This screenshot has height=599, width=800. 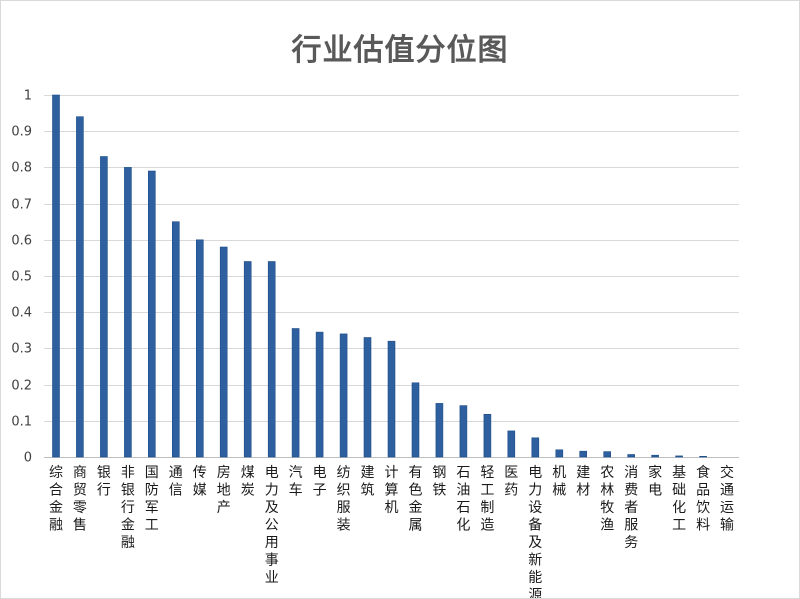 I want to click on x-tick-label: 建材, so click(x=583, y=482).